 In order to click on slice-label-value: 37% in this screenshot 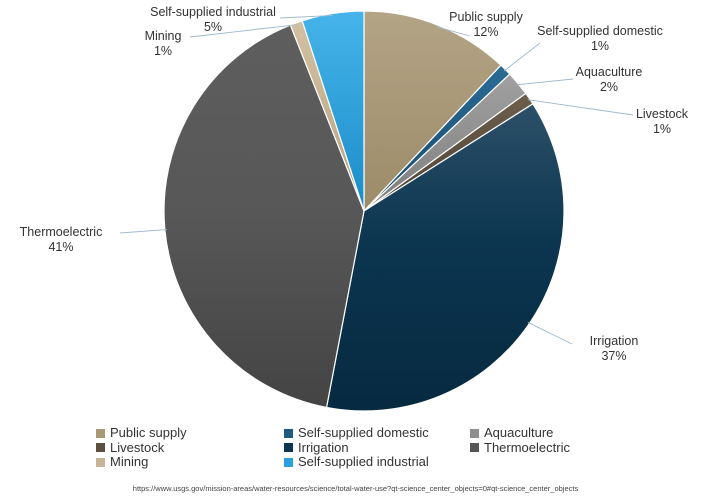, I will do `click(613, 356)`.